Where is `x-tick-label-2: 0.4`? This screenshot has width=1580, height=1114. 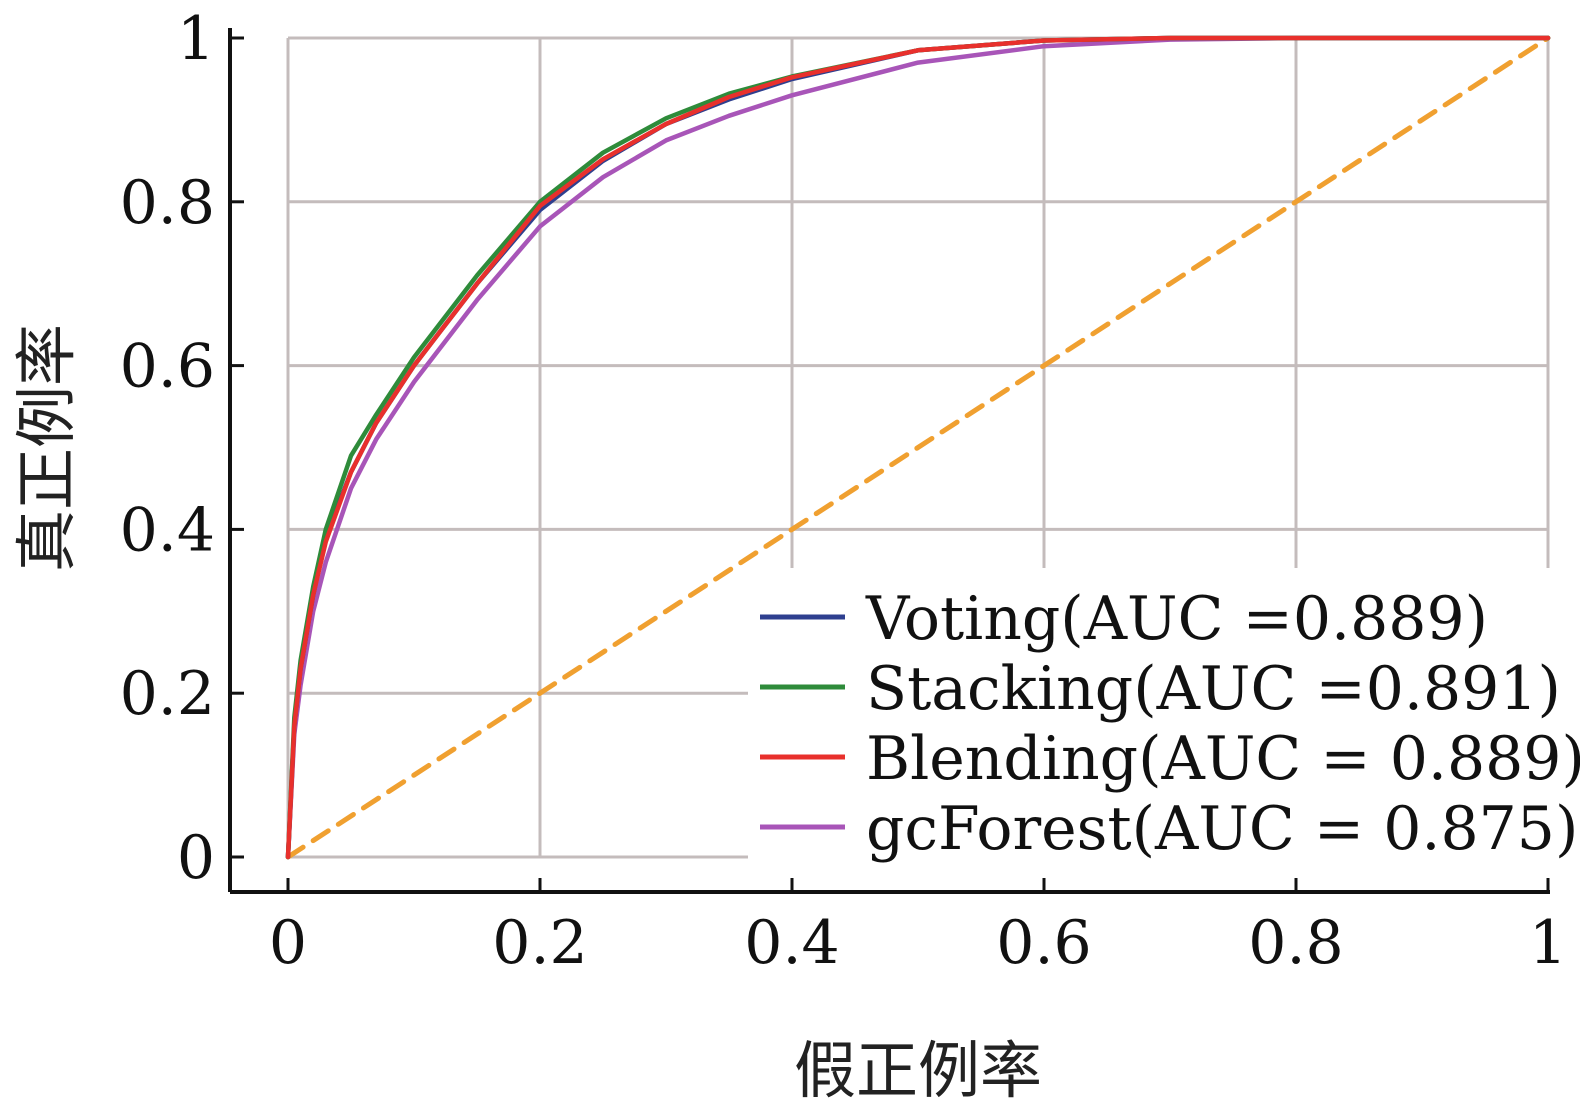
x-tick-label-2: 0.4 is located at coordinates (791, 943).